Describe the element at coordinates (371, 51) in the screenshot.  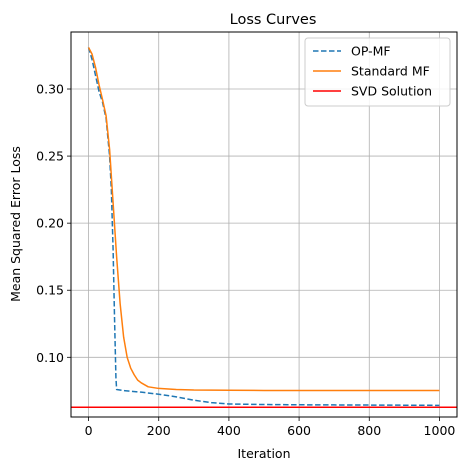
I see `legend-entry-label: OP-MF` at that location.